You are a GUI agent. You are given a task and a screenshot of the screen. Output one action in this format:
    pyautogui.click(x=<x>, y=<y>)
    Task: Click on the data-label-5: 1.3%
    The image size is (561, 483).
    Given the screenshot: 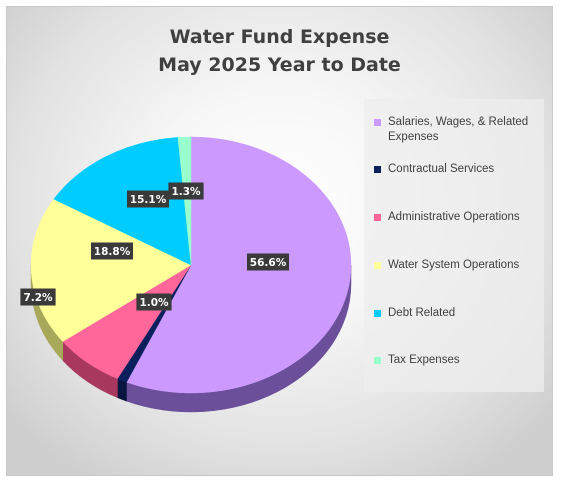 What is the action you would take?
    pyautogui.click(x=186, y=191)
    